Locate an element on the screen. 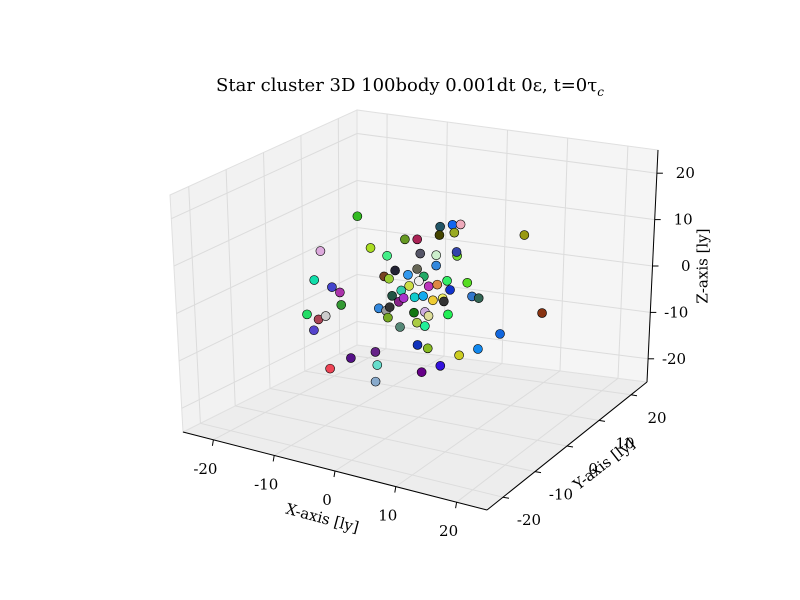  x-tick-label: 0 is located at coordinates (327, 500).